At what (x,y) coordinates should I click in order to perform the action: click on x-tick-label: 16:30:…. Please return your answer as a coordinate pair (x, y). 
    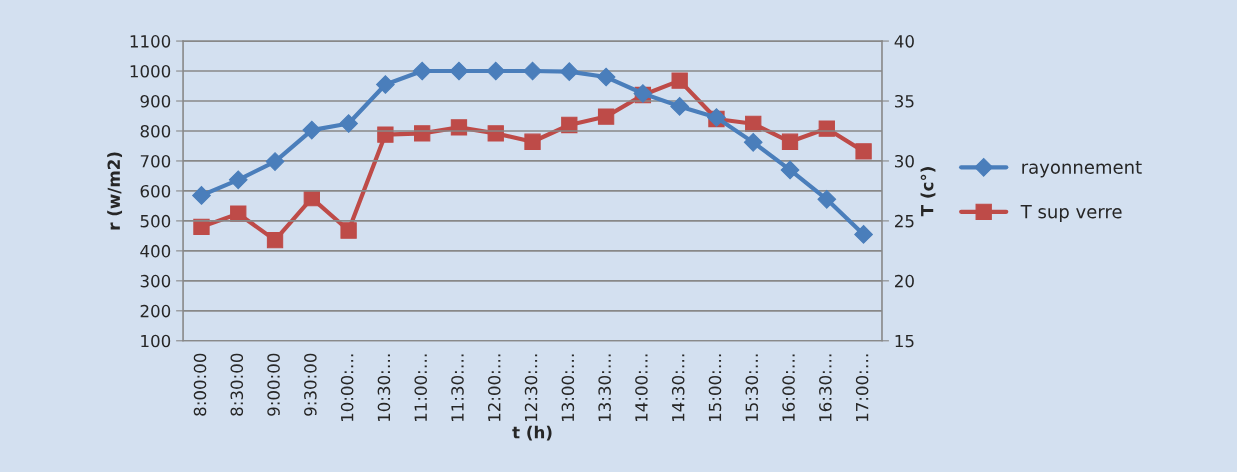
    Looking at the image, I should click on (825, 388).